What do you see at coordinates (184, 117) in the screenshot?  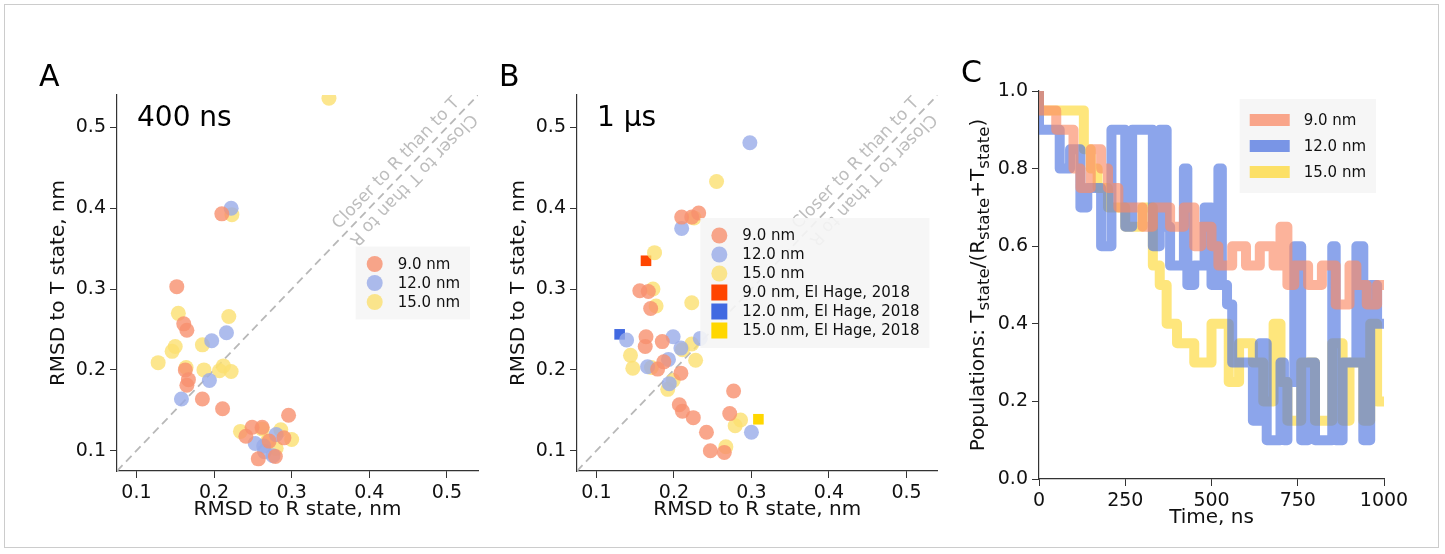 I see `annotation: 400 ns` at bounding box center [184, 117].